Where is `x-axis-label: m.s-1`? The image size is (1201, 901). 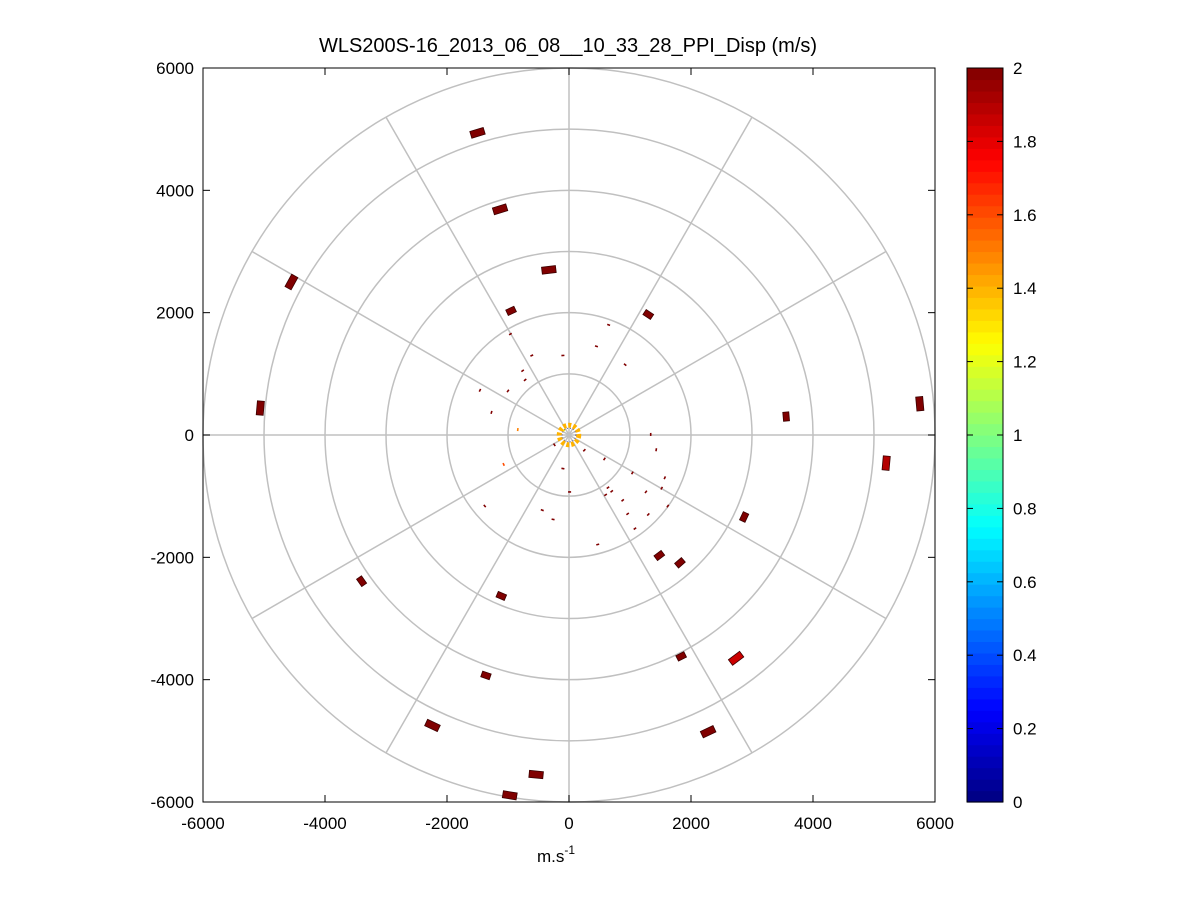 x-axis-label: m.s-1 is located at coordinates (556, 854).